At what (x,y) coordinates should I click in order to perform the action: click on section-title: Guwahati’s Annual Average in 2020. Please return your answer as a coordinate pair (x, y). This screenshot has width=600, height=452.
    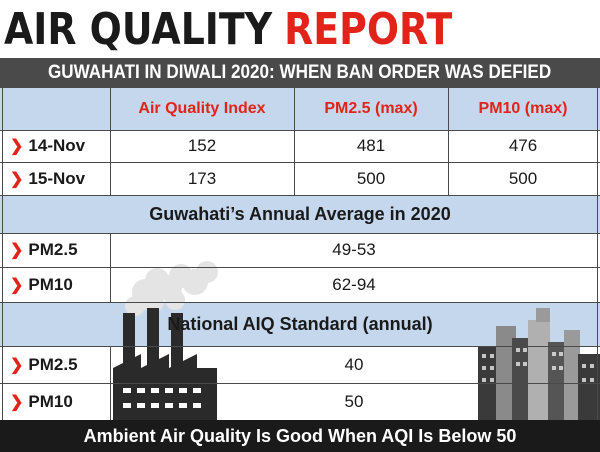
    Looking at the image, I should click on (300, 213).